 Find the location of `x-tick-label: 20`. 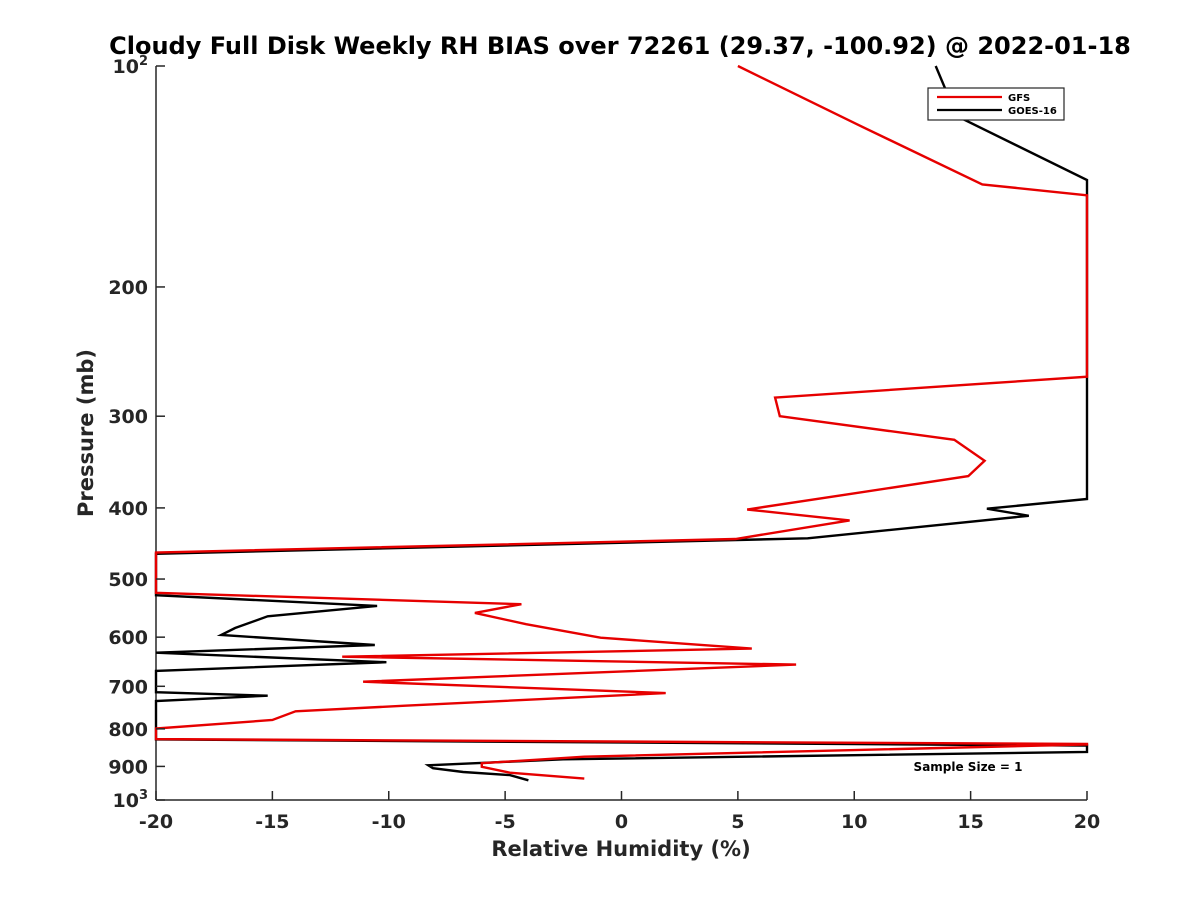

x-tick-label: 20 is located at coordinates (1087, 822).